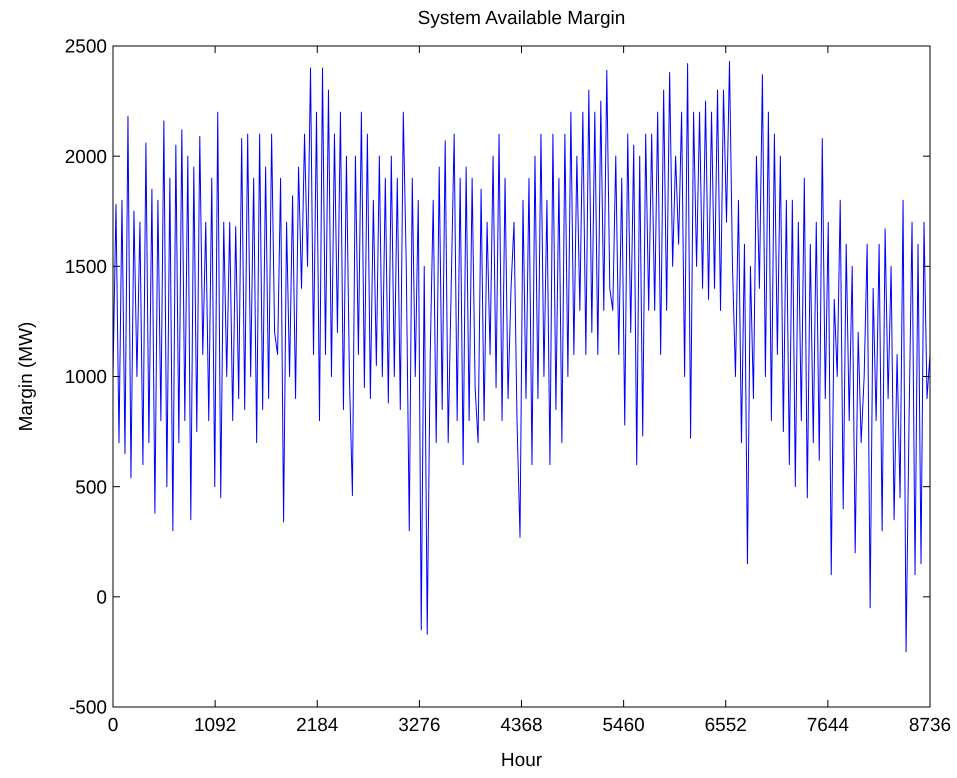 This screenshot has height=778, width=957. Describe the element at coordinates (522, 18) in the screenshot. I see `chart-title: System Available Margin` at that location.